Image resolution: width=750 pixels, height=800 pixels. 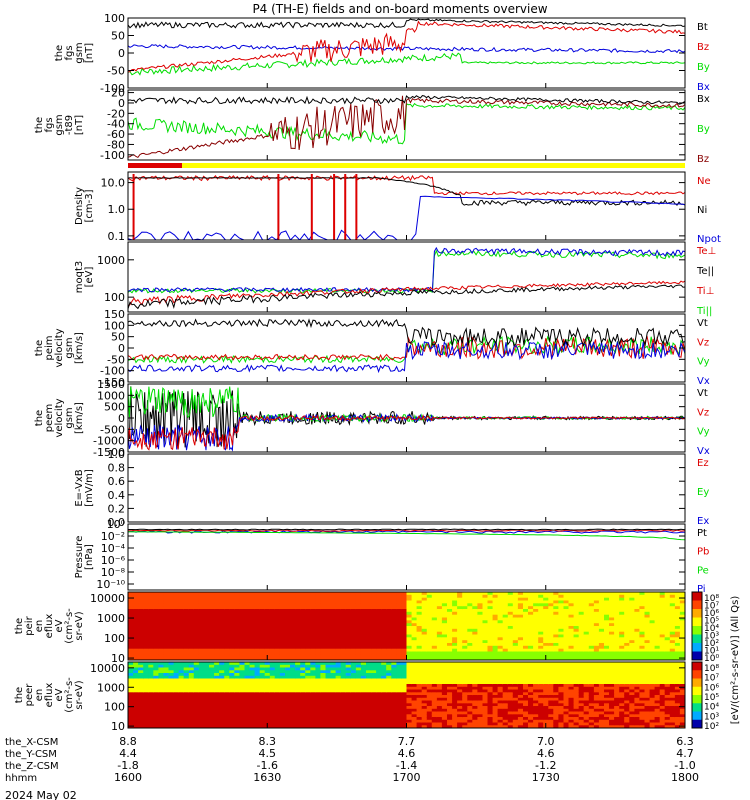 What do you see at coordinates (702, 210) in the screenshot?
I see `density-legend-1: Ni` at bounding box center [702, 210].